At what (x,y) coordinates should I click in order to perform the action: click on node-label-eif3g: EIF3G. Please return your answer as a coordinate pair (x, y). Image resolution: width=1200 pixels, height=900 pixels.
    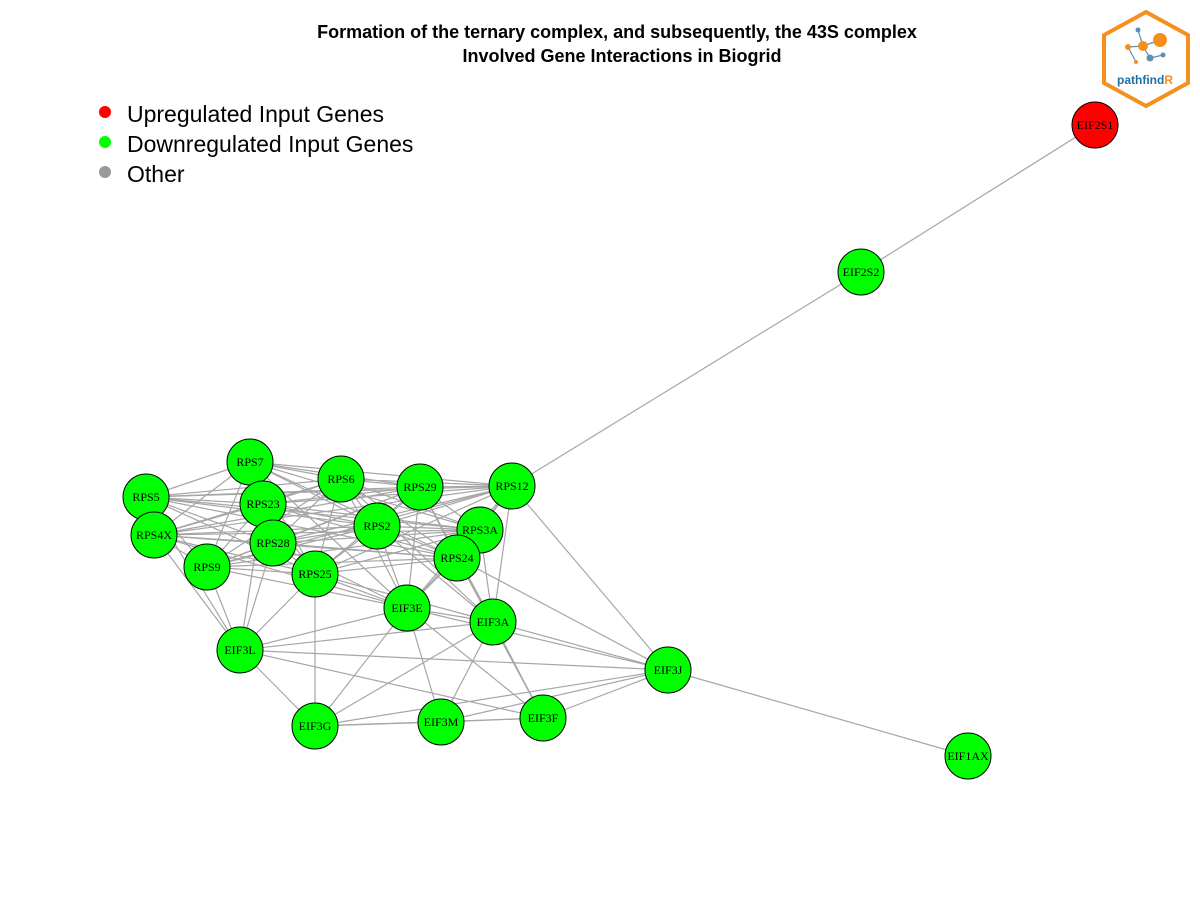
    Looking at the image, I should click on (315, 726).